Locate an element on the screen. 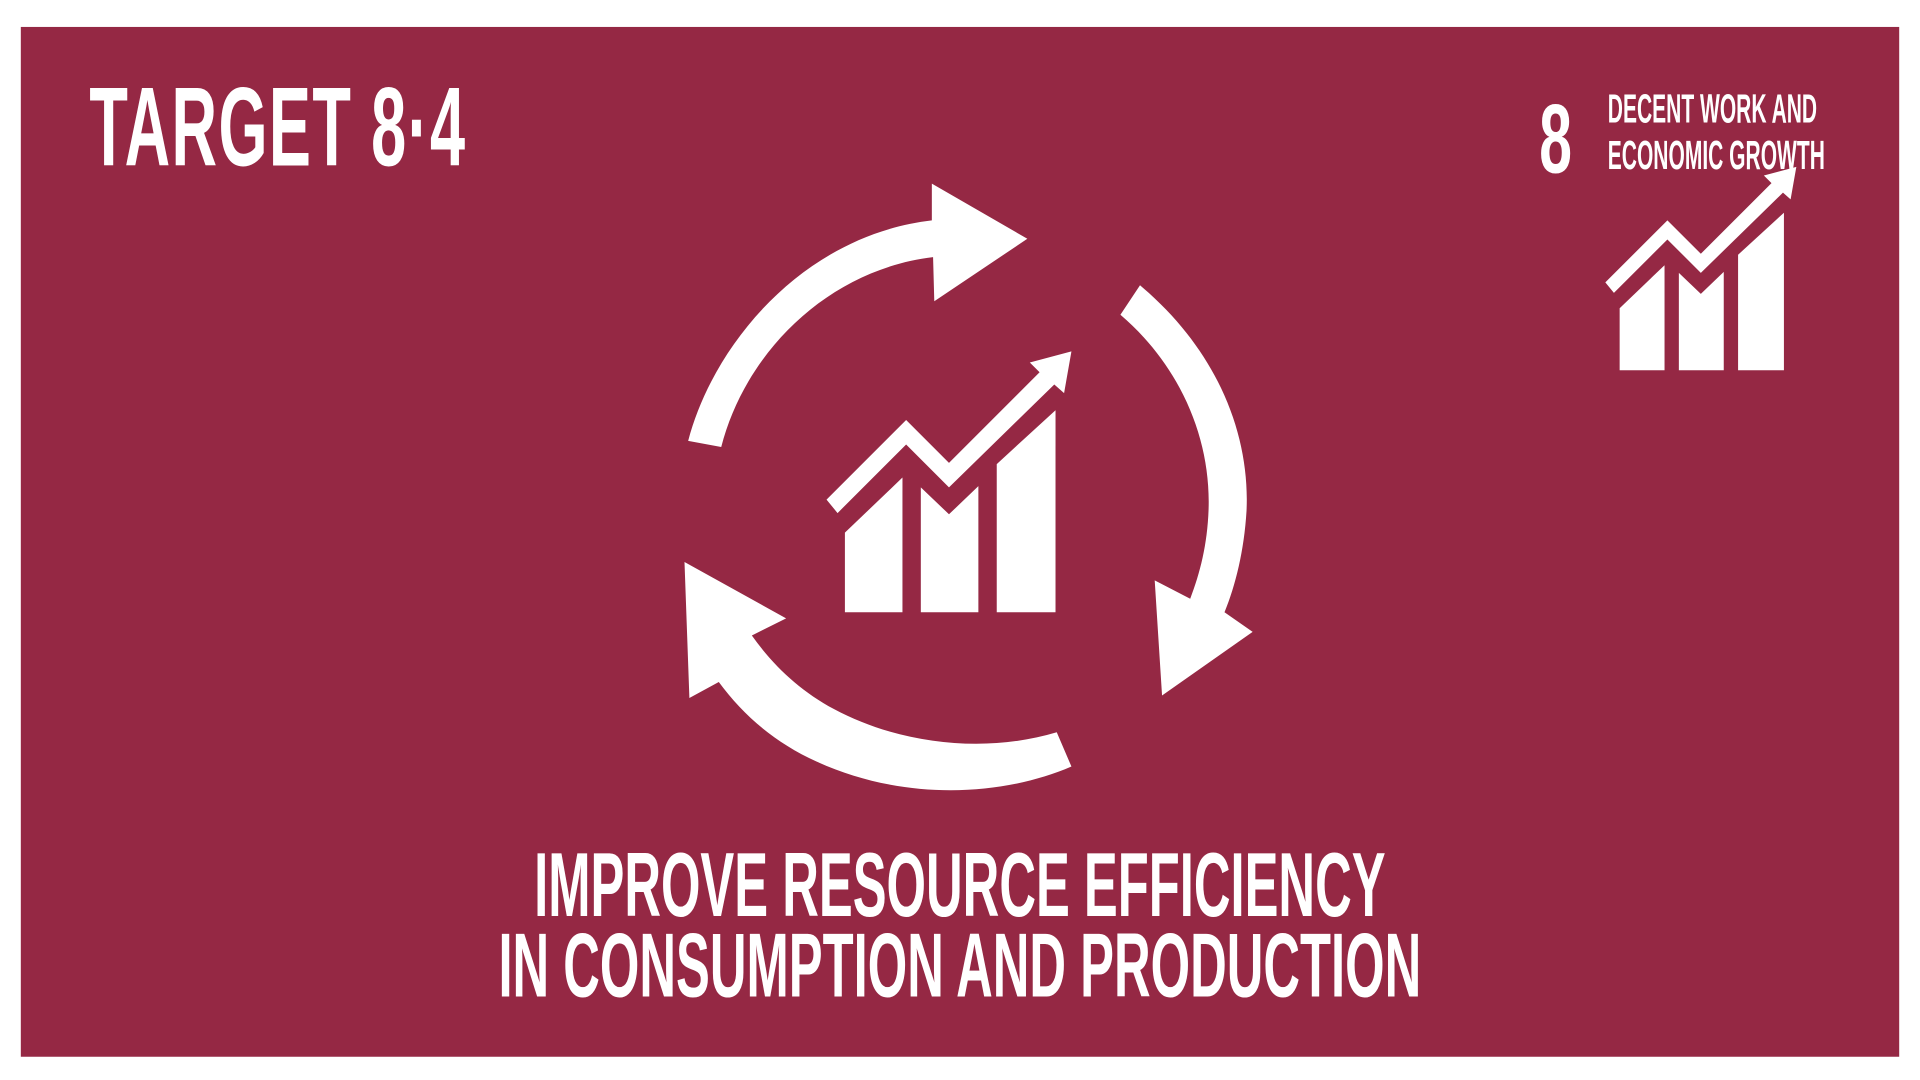 The width and height of the screenshot is (1920, 1080). goal8-growth-chart-icon is located at coordinates (1701, 268).